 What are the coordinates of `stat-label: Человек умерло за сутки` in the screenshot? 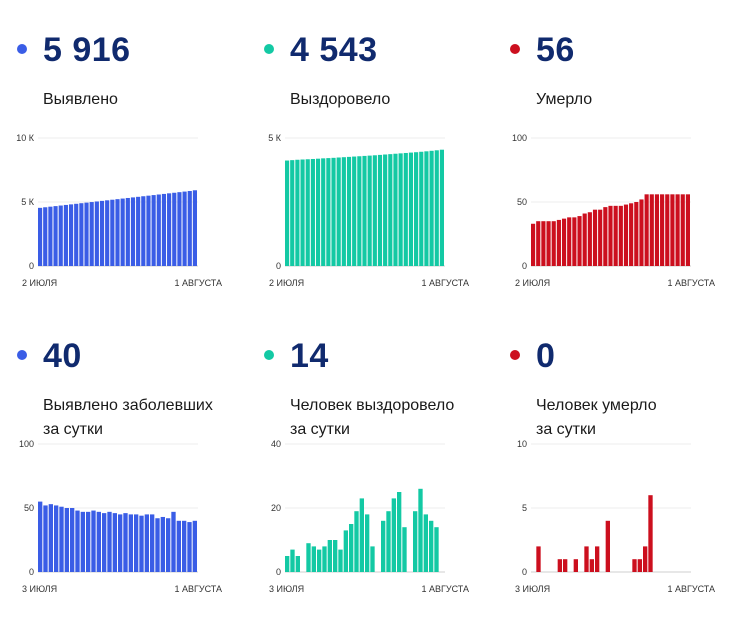 It's located at (632, 418).